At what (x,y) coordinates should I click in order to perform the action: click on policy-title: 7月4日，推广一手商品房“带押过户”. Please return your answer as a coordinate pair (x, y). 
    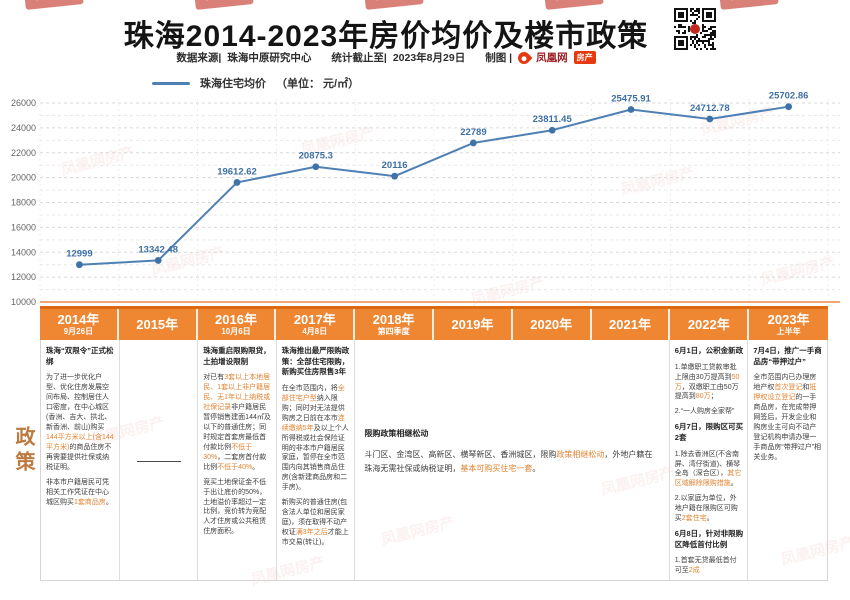
    Looking at the image, I should click on (788, 356).